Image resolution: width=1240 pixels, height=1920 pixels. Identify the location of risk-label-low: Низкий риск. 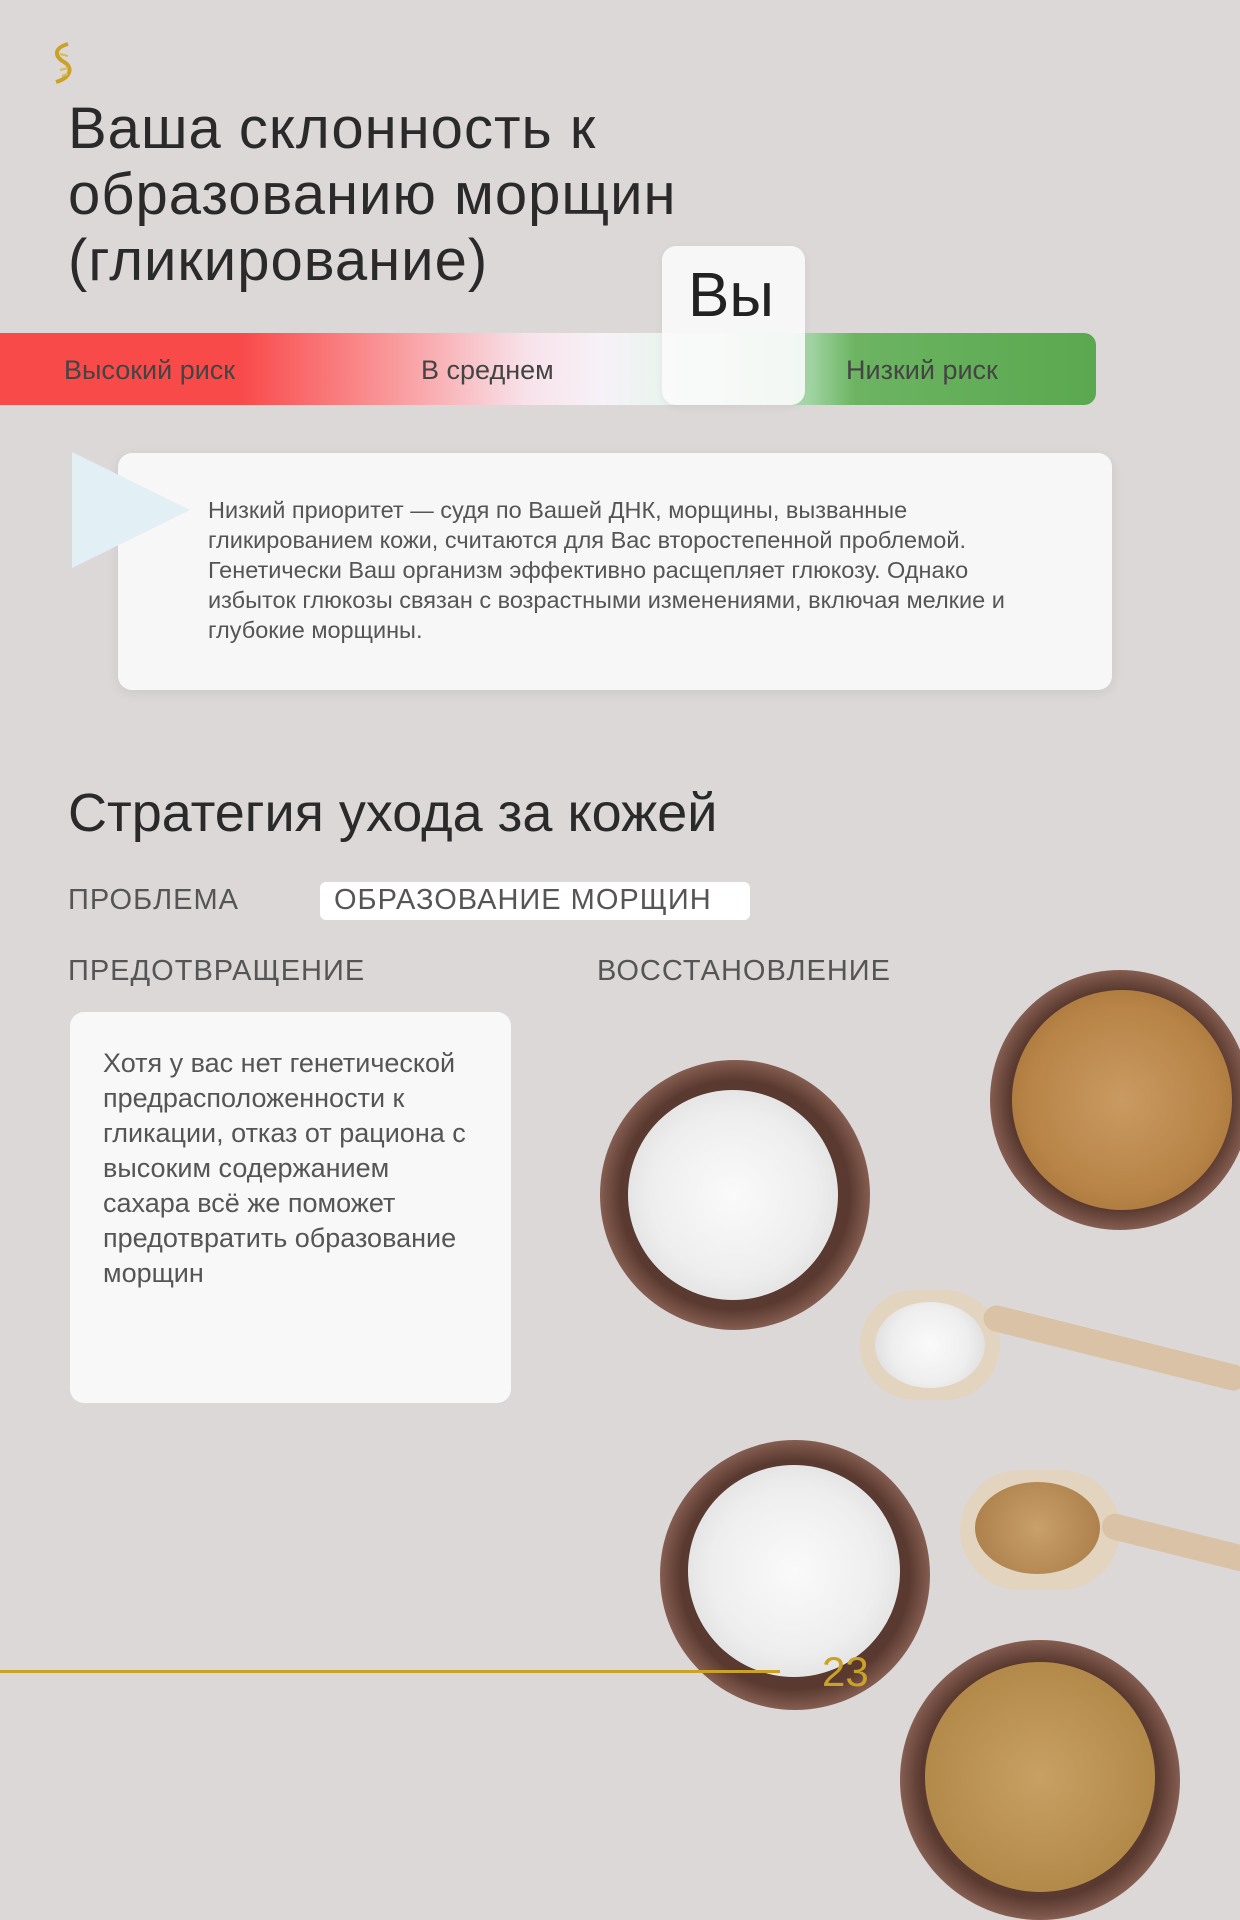
(922, 370).